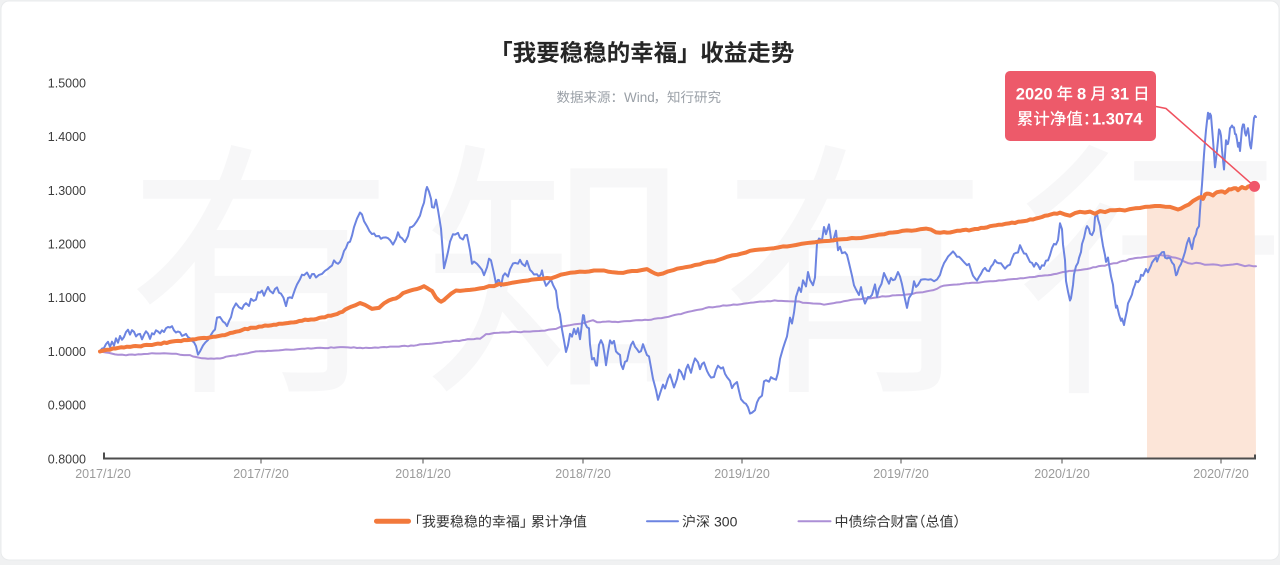 Image resolution: width=1280 pixels, height=565 pixels. Describe the element at coordinates (742, 474) in the screenshot. I see `svg-text: 2019/1/20` at that location.